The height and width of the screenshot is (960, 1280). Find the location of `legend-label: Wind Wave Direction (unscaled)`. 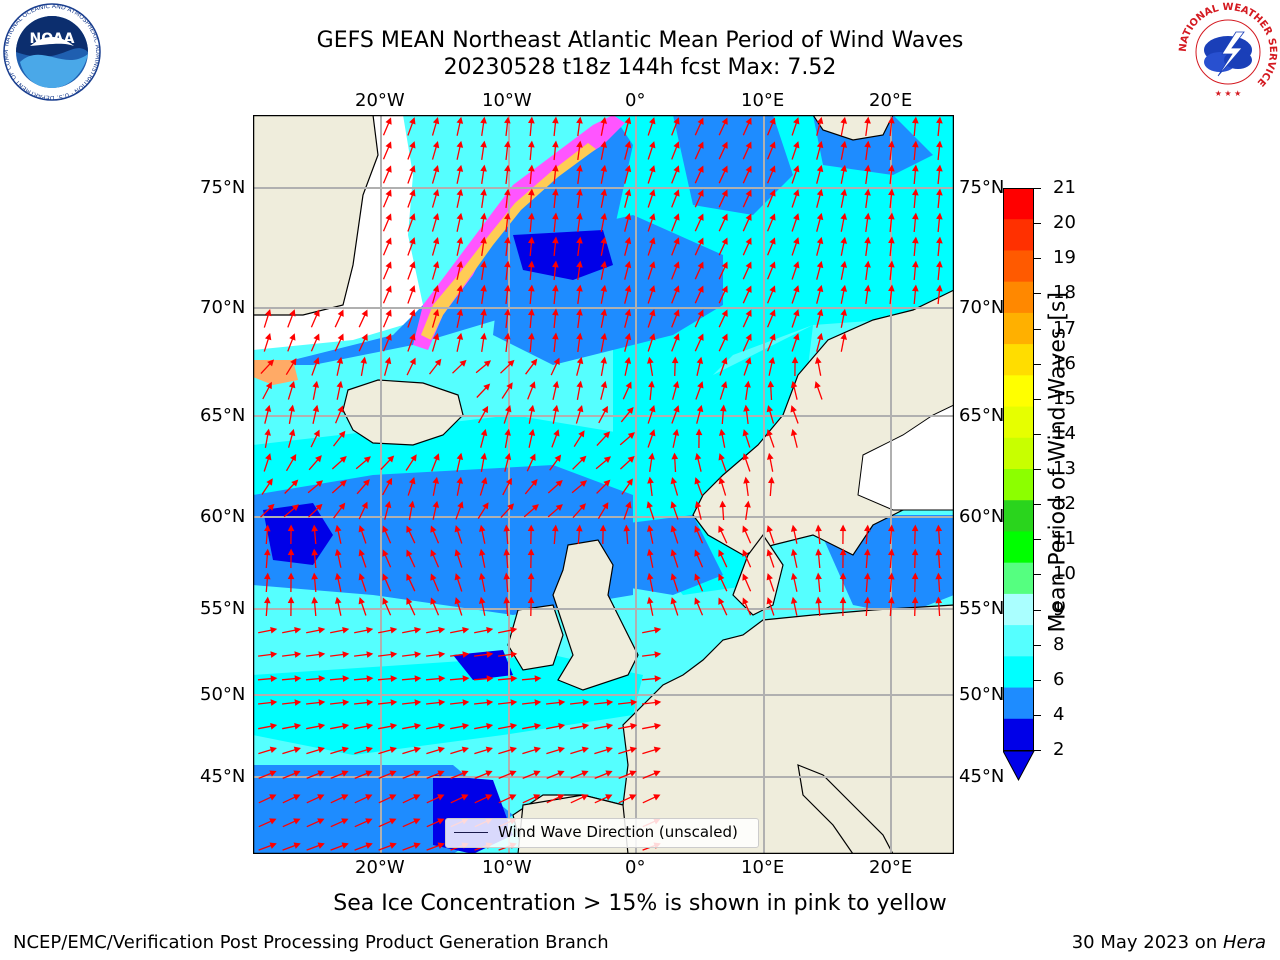

legend-label: Wind Wave Direction (unscaled) is located at coordinates (618, 832).